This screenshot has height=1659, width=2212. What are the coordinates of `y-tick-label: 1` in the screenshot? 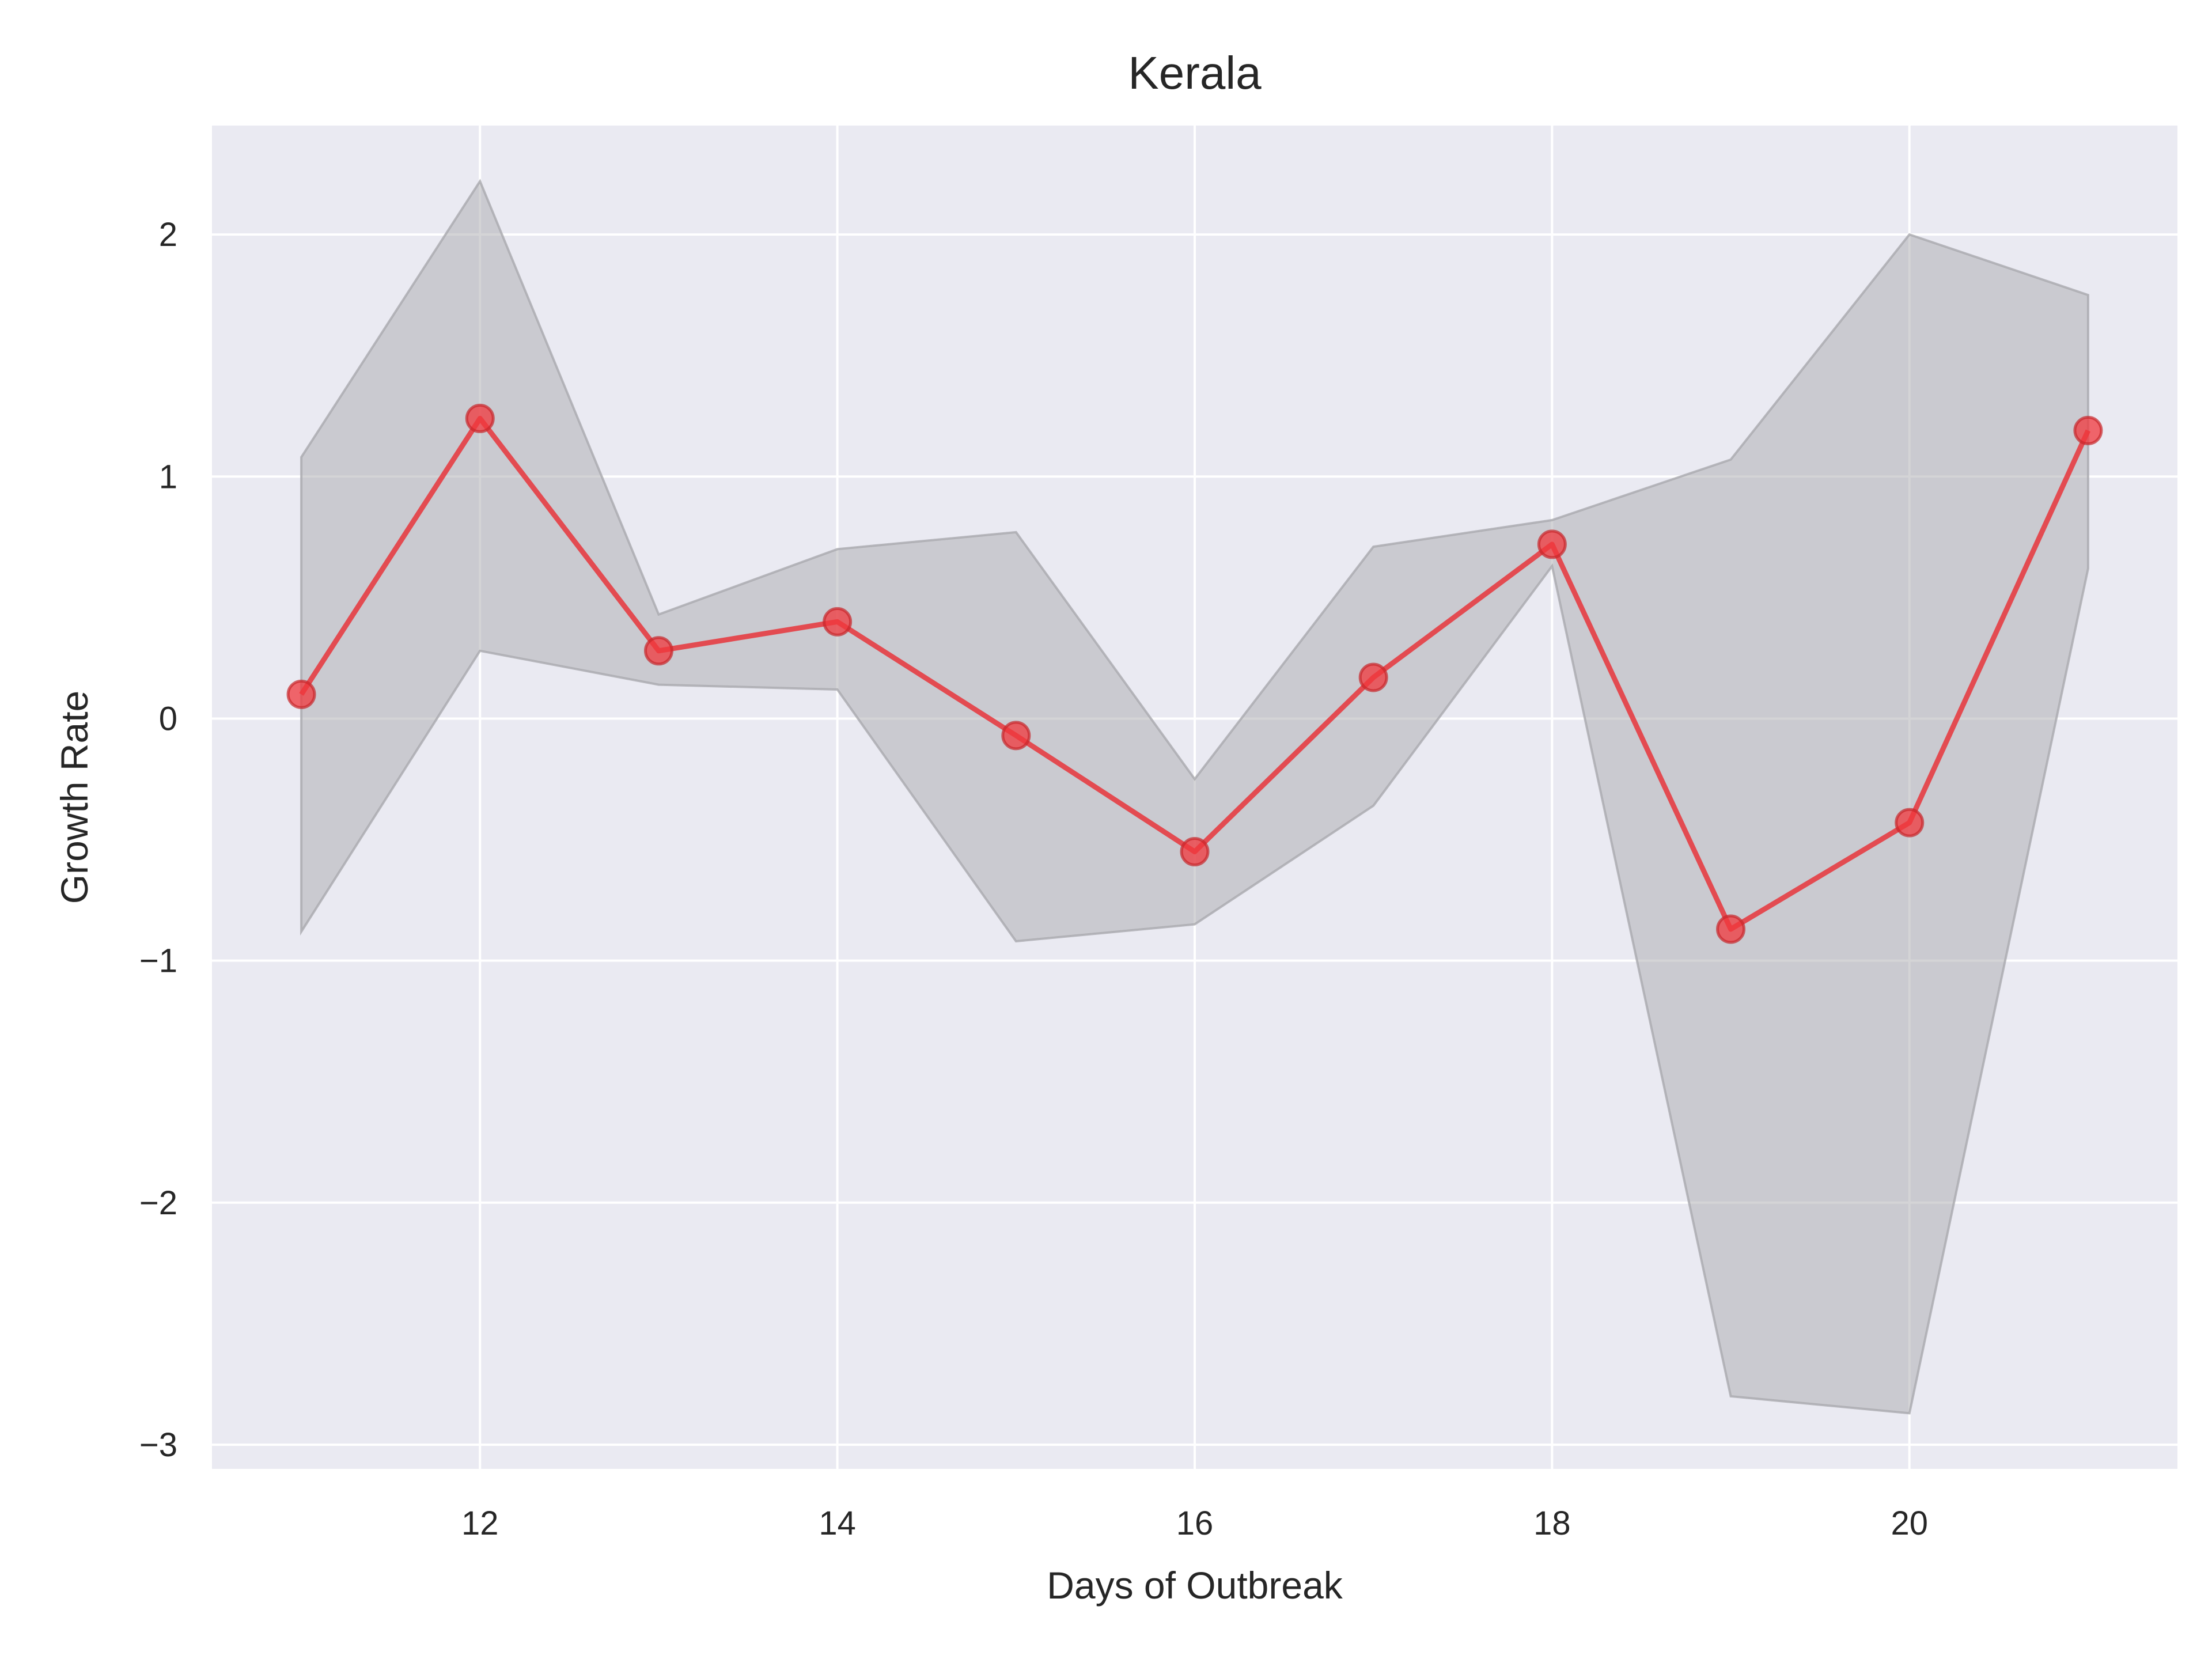 It's located at (168, 476).